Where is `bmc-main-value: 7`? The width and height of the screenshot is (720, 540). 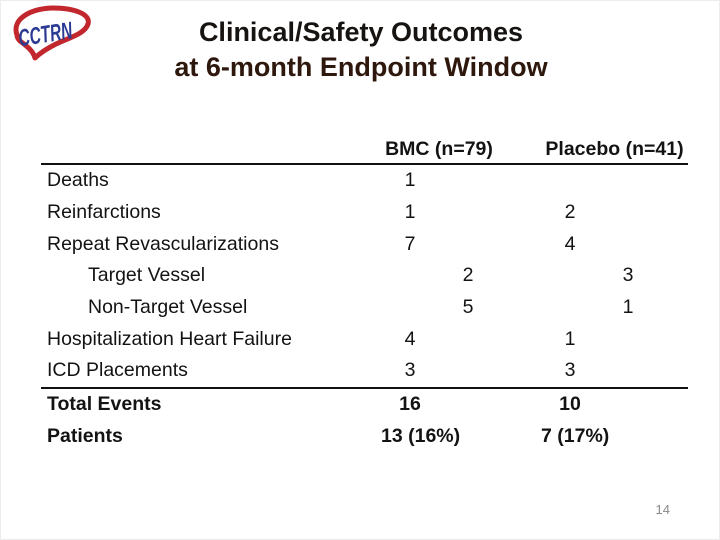 bmc-main-value: 7 is located at coordinates (410, 243).